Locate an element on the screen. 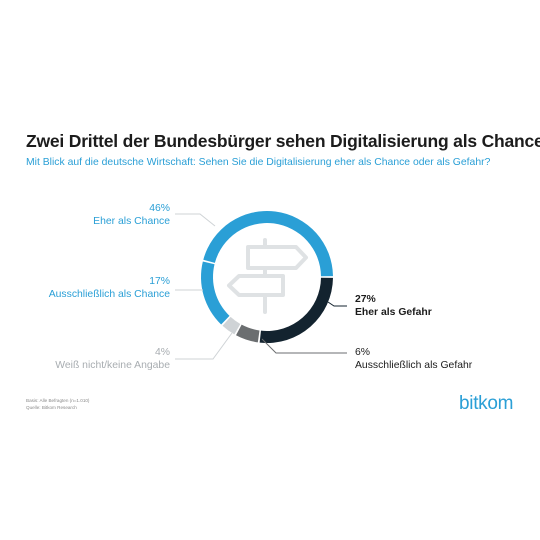 Image resolution: width=540 pixels, height=540 pixels. footnote-source: Quelle: Bitkom Research is located at coordinates (51, 407).